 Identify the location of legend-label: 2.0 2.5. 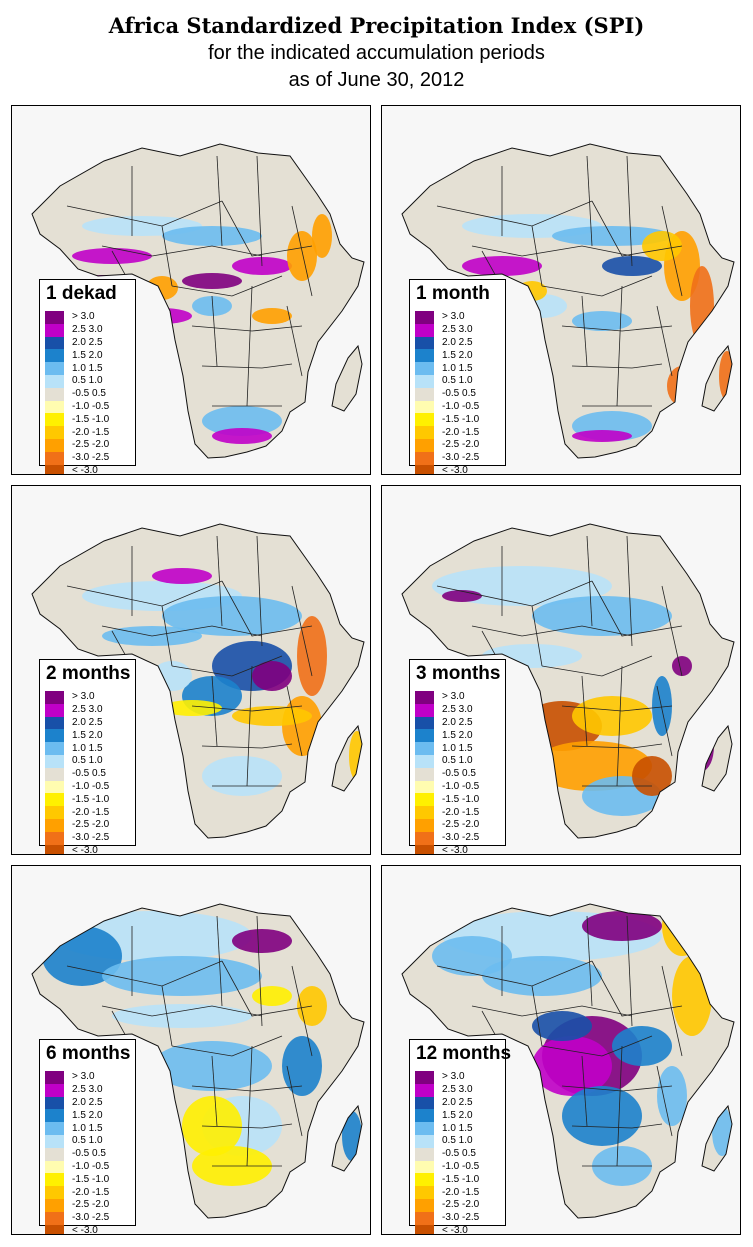
(457, 1102).